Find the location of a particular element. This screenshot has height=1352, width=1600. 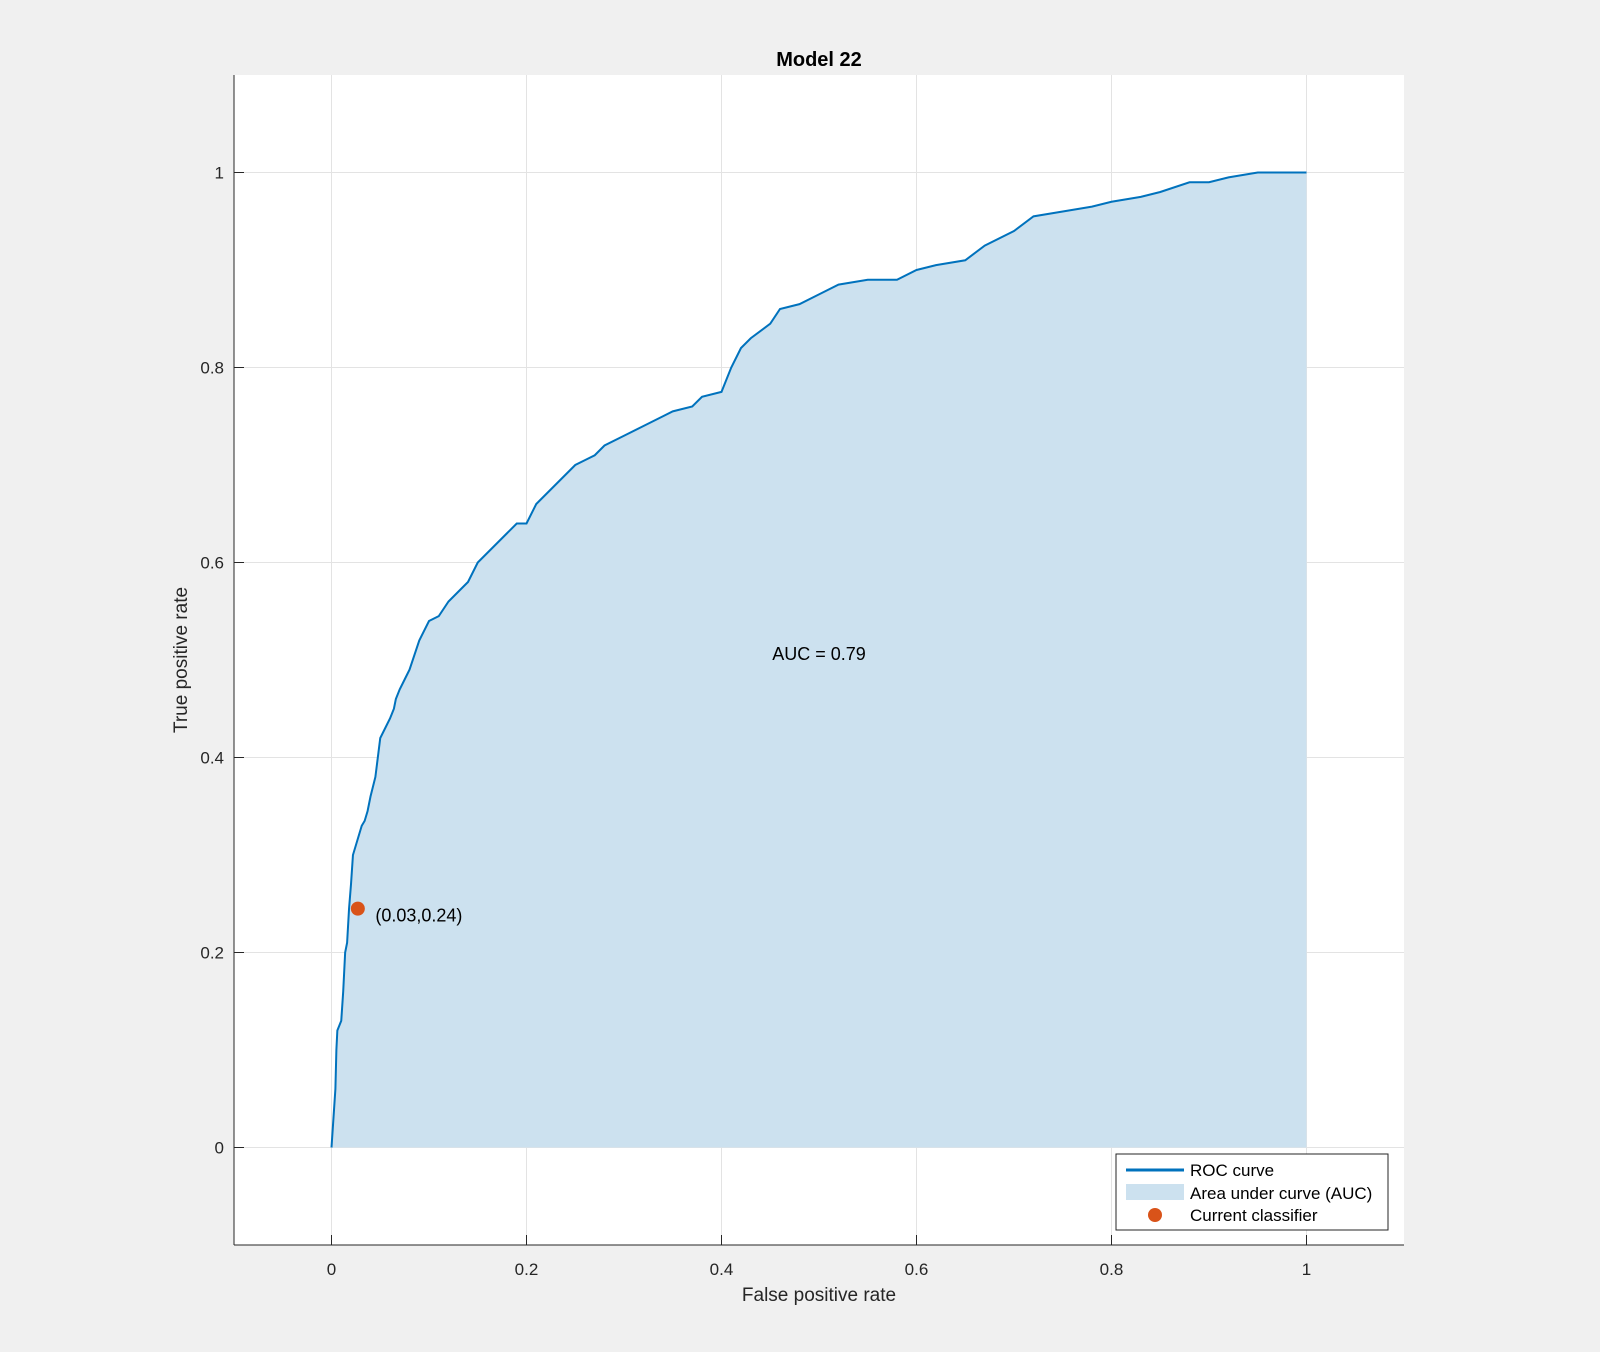

y-tick-label: 0.6 is located at coordinates (212, 563).